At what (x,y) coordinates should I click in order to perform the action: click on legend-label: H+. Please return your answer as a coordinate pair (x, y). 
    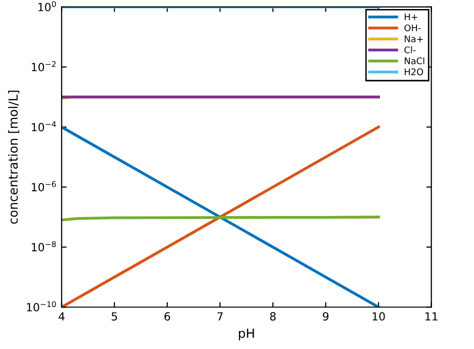
    Looking at the image, I should click on (411, 17).